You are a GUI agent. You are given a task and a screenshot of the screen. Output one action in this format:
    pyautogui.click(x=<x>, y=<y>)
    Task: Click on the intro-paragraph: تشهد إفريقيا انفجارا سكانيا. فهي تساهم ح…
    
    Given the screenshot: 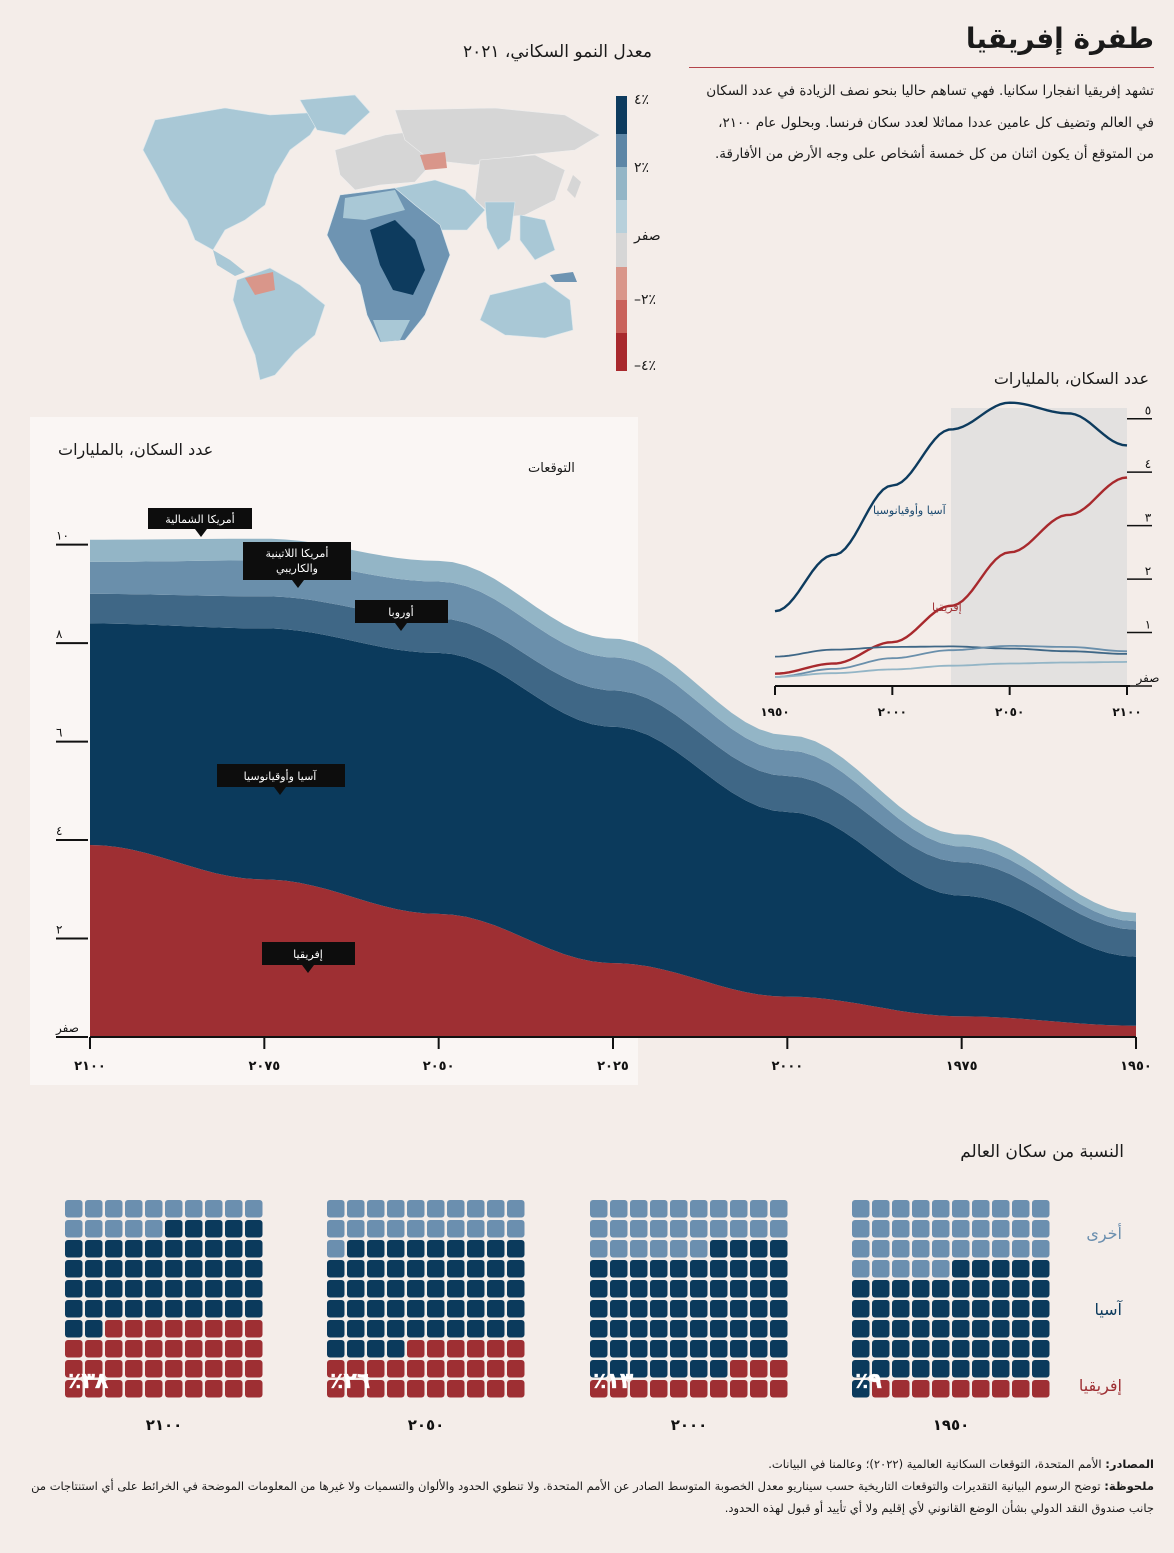 What is the action you would take?
    pyautogui.click(x=930, y=122)
    